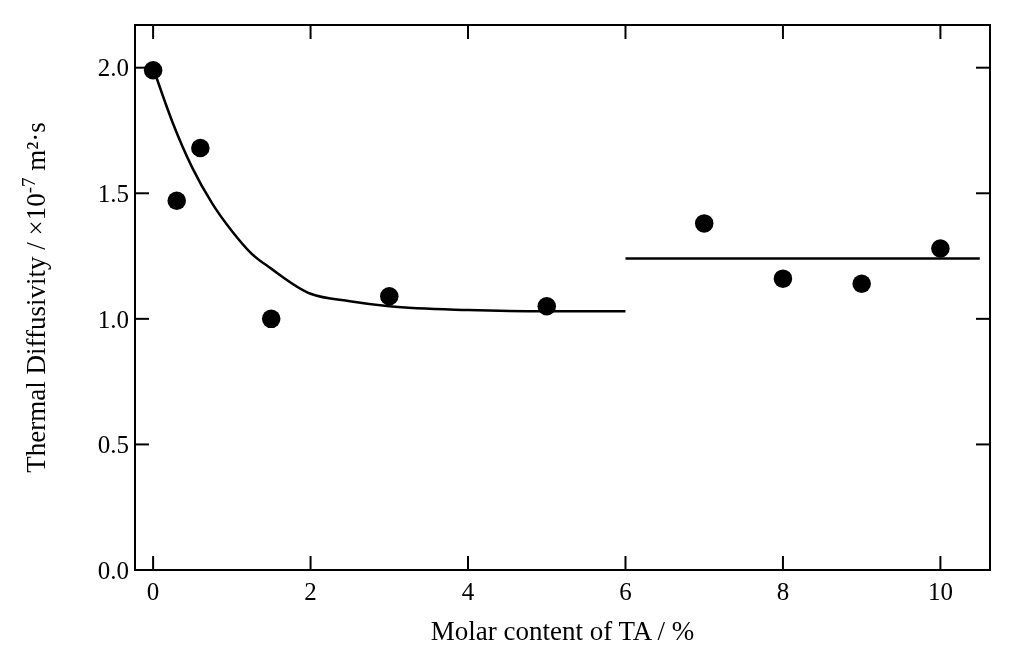 Image resolution: width=1009 pixels, height=670 pixels. What do you see at coordinates (310, 591) in the screenshot?
I see `x-tick-label: 2` at bounding box center [310, 591].